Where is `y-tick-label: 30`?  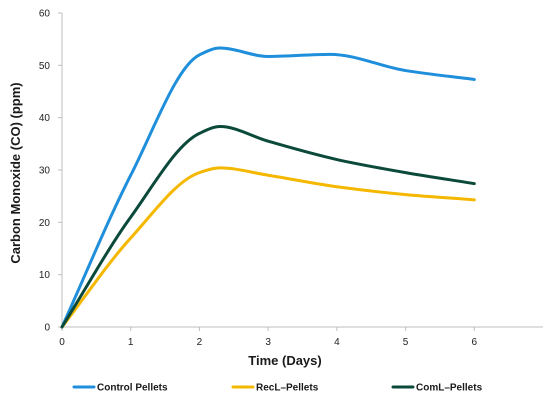
y-tick-label: 30 is located at coordinates (45, 171).